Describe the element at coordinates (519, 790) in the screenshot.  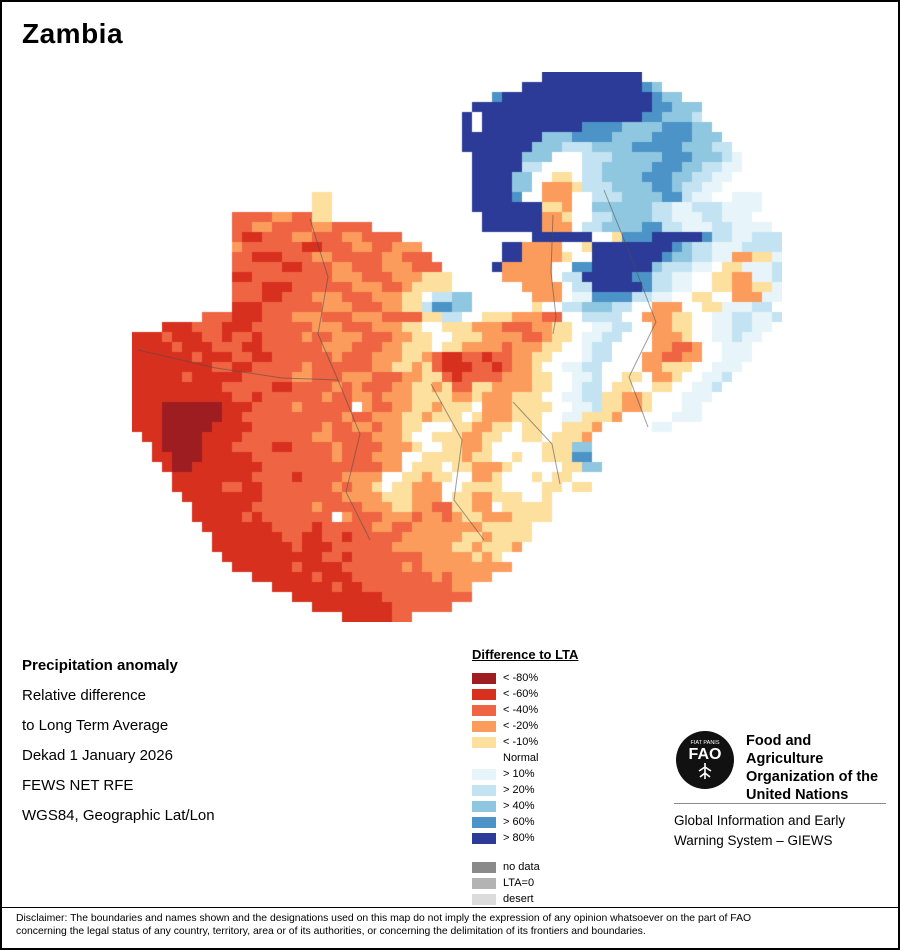
I see `legend-label: > 20%` at that location.